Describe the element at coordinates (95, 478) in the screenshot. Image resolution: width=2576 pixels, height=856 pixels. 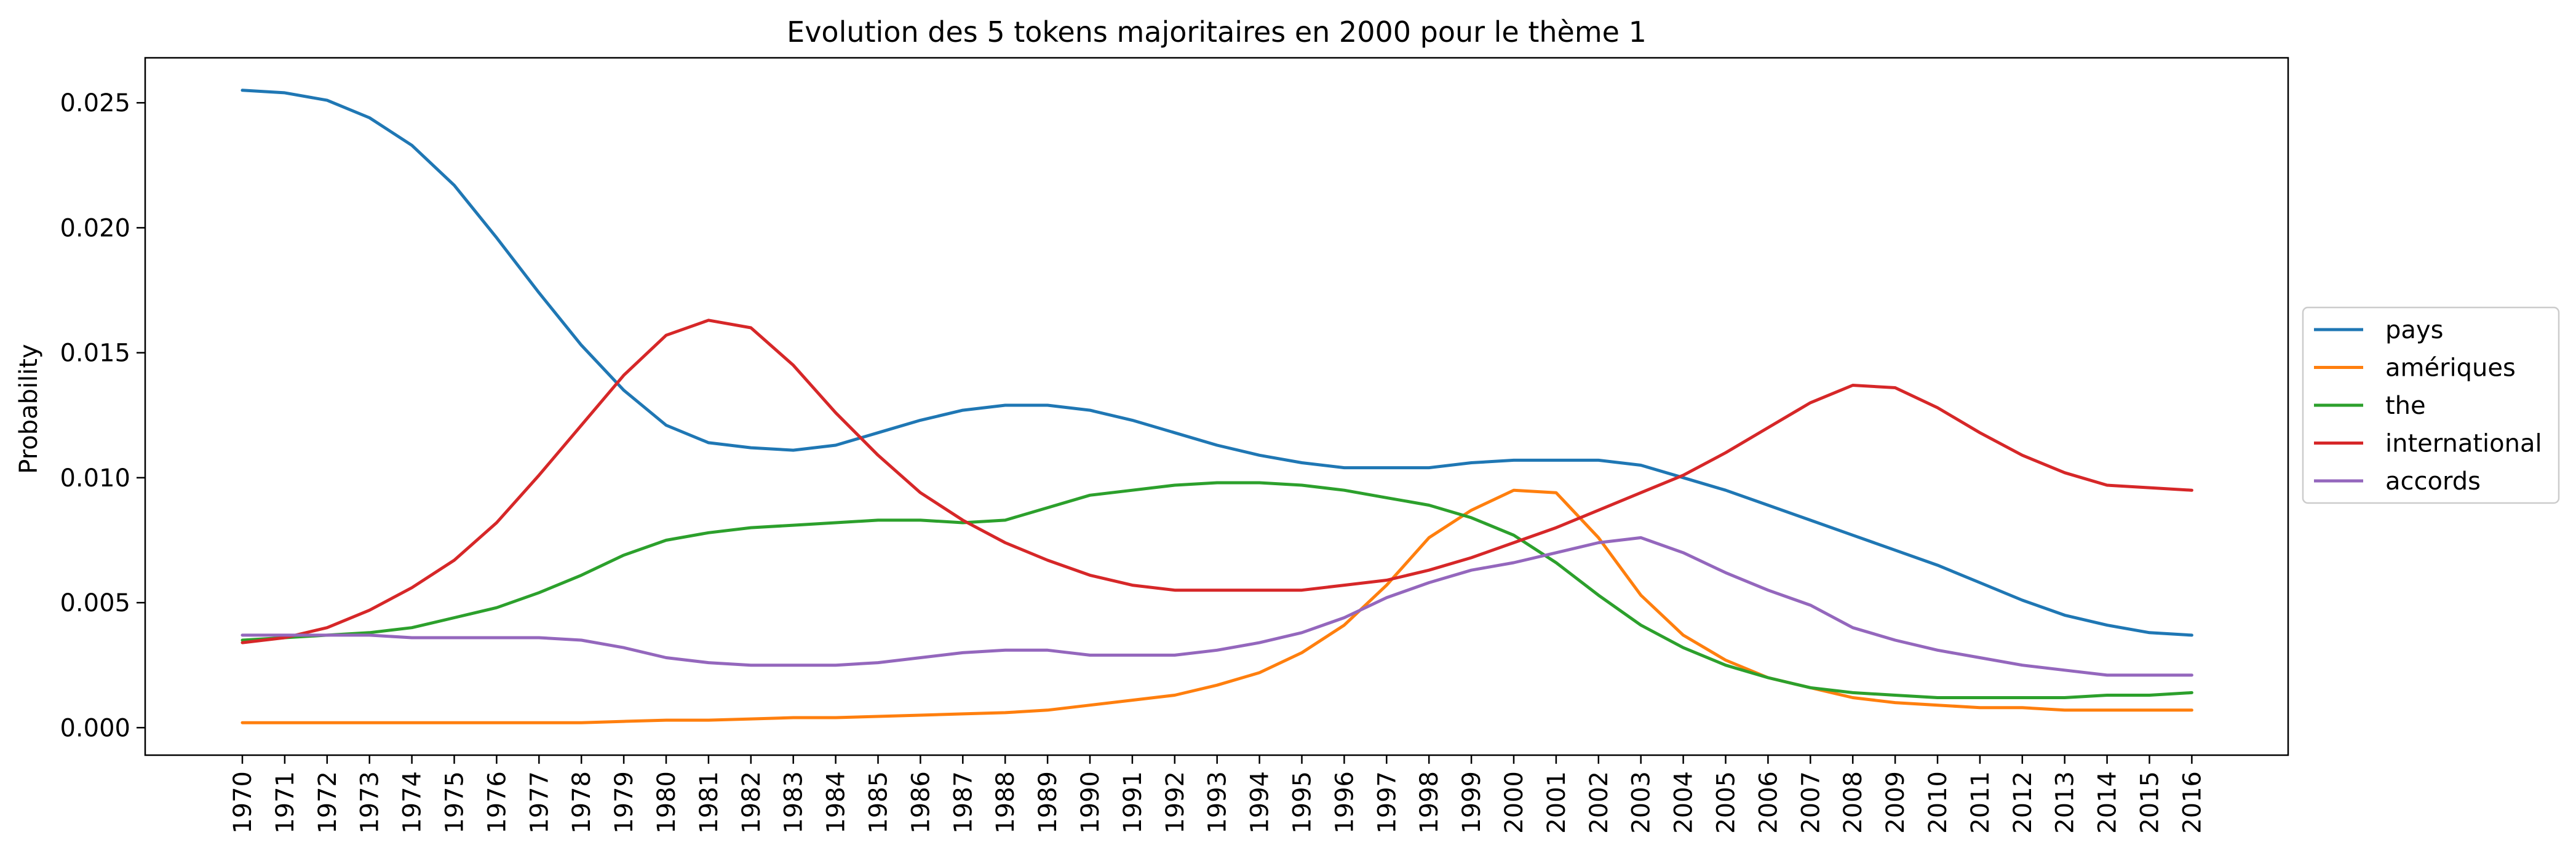
I see `y-tick-label: 0.010` at that location.